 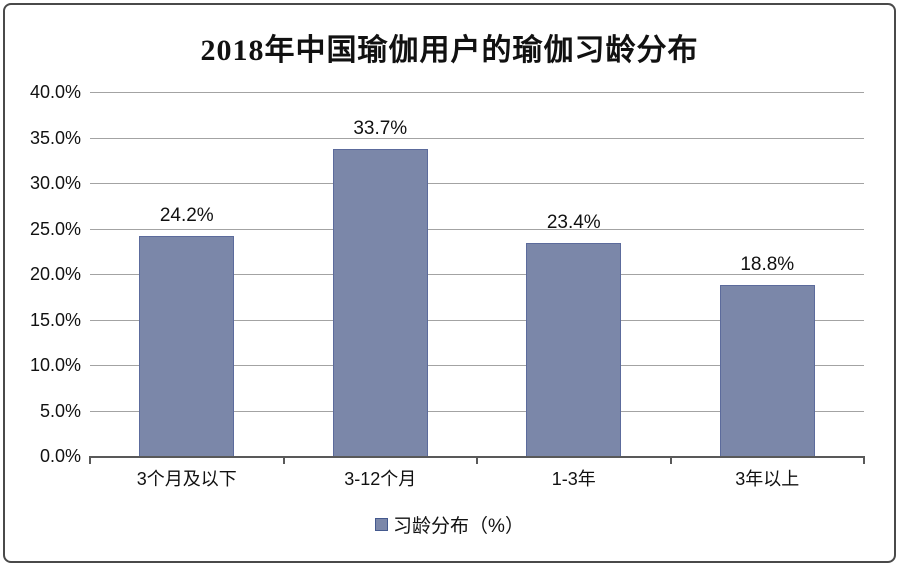 What do you see at coordinates (380, 129) in the screenshot?
I see `bar-value-label: 33.7%` at bounding box center [380, 129].